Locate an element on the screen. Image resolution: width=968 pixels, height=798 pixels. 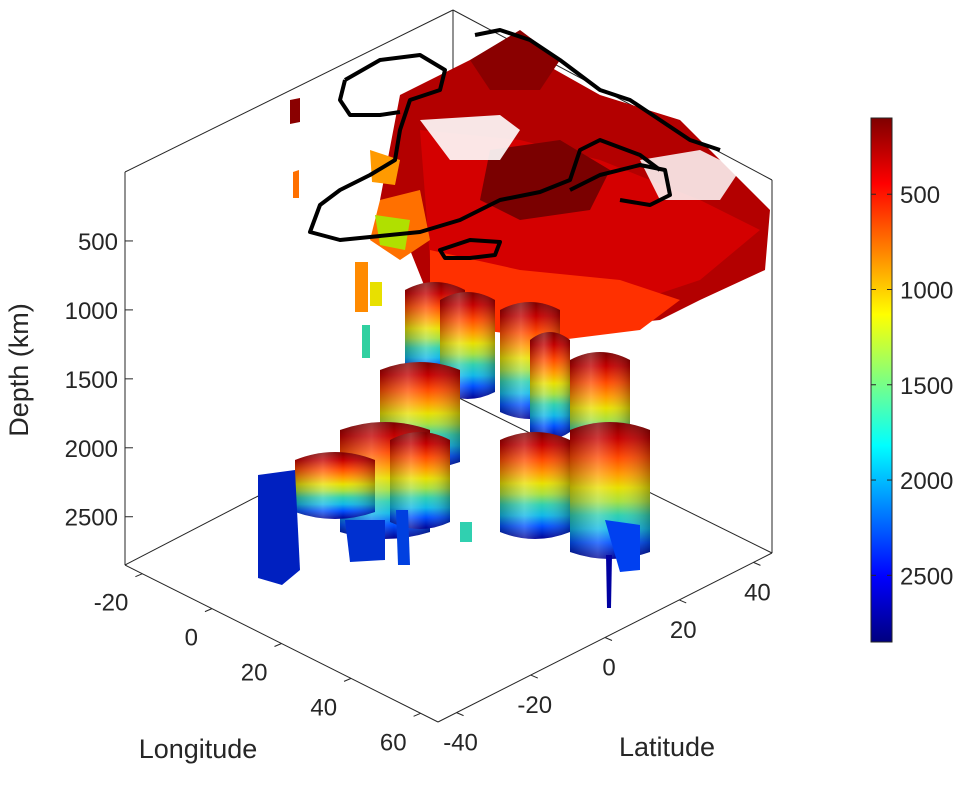
depth-tick-label: 1000 is located at coordinates (91, 311).